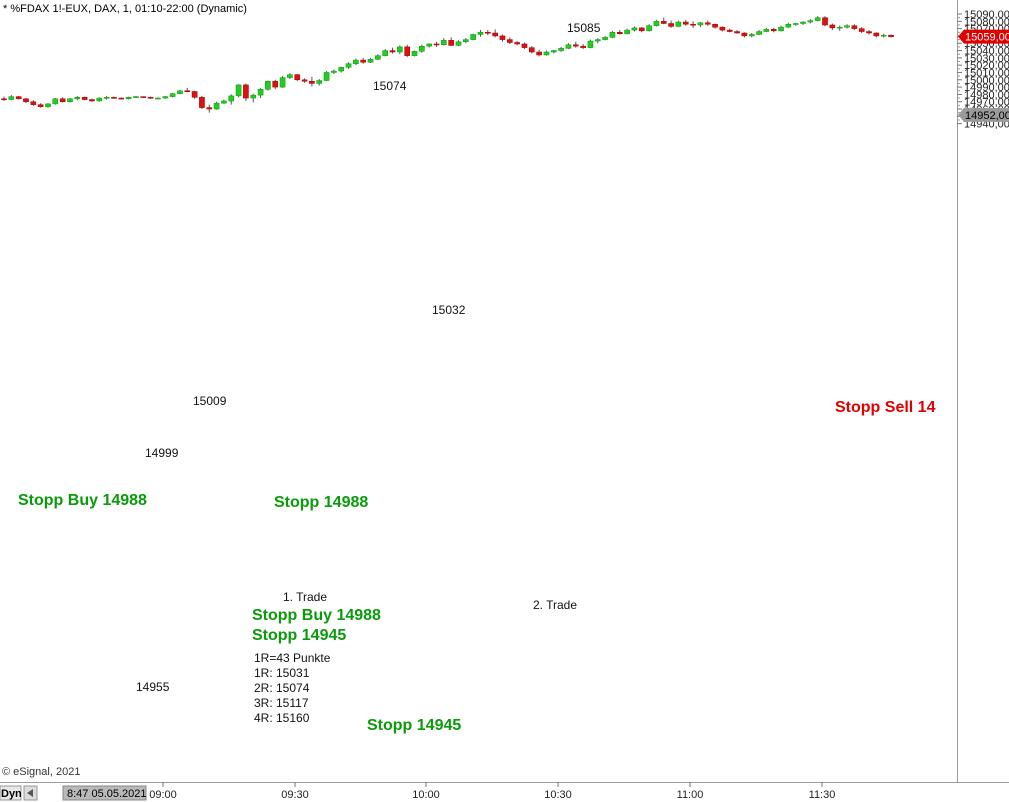  I want to click on candles, so click(447, 64).